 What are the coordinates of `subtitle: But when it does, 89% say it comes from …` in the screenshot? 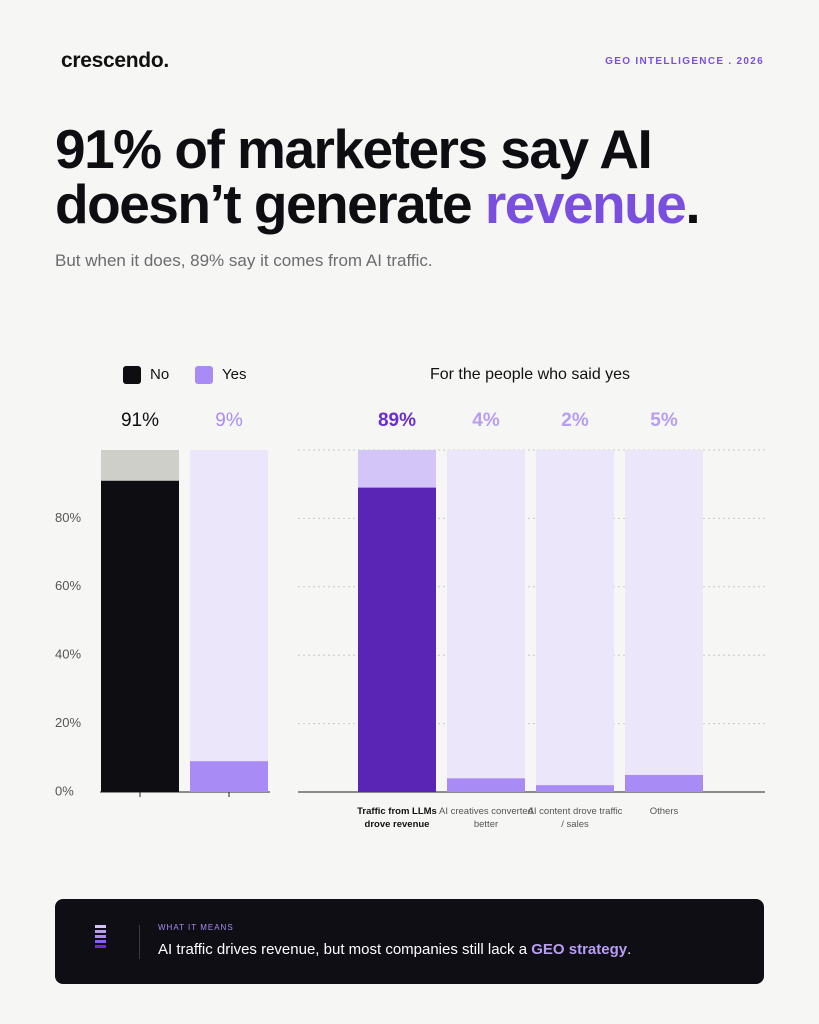 It's located at (244, 260).